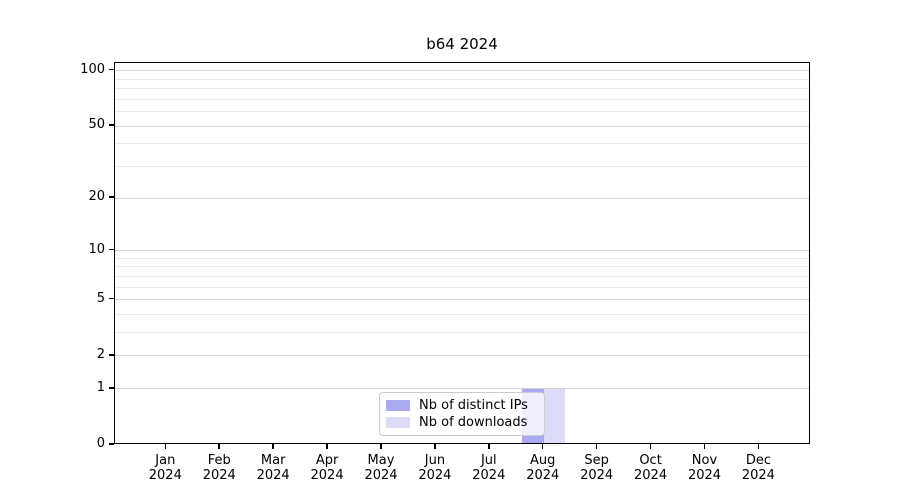 The image size is (900, 500). I want to click on legend-item-distinct-ips: Nb of distinct IPs, so click(461, 405).